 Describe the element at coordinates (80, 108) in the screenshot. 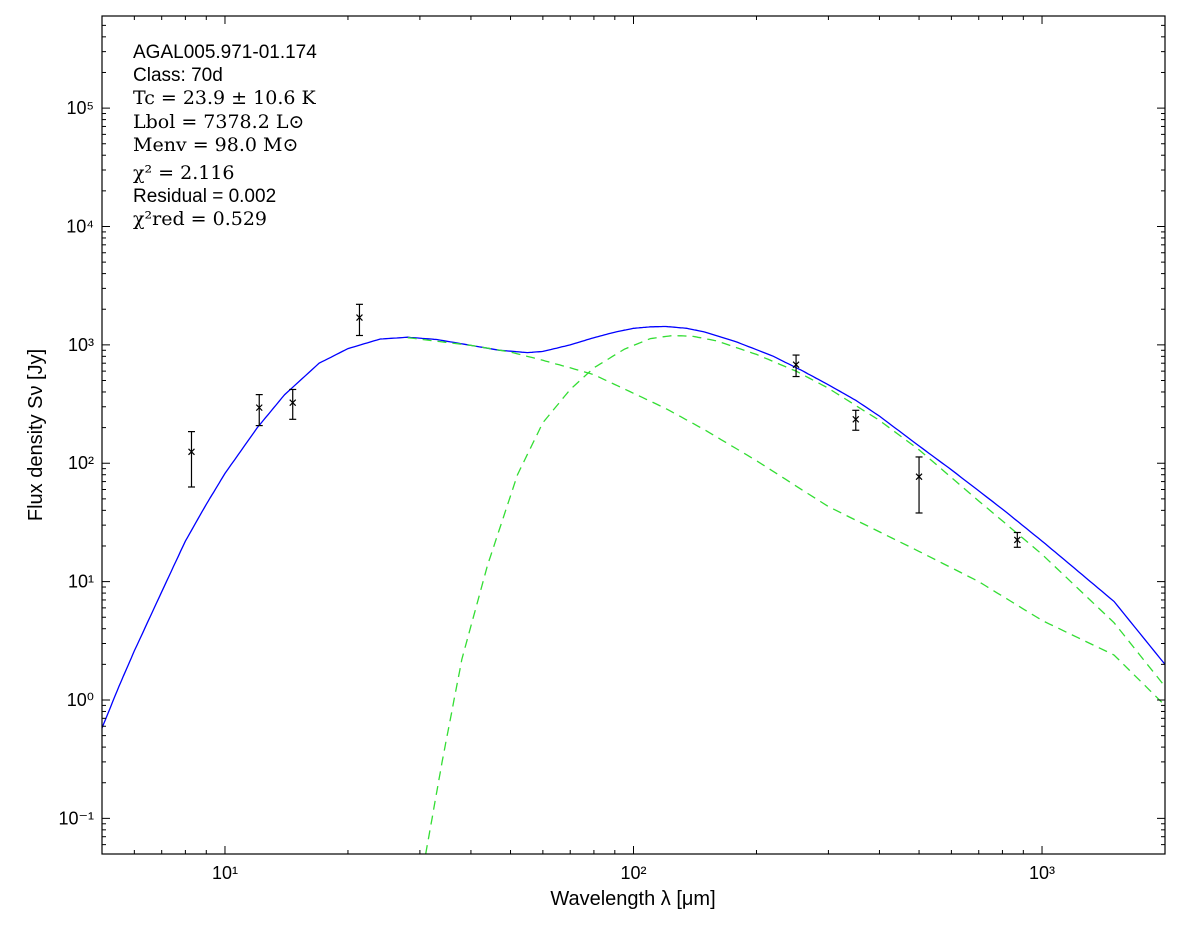

I see `y-tick-label: 10⁵` at that location.